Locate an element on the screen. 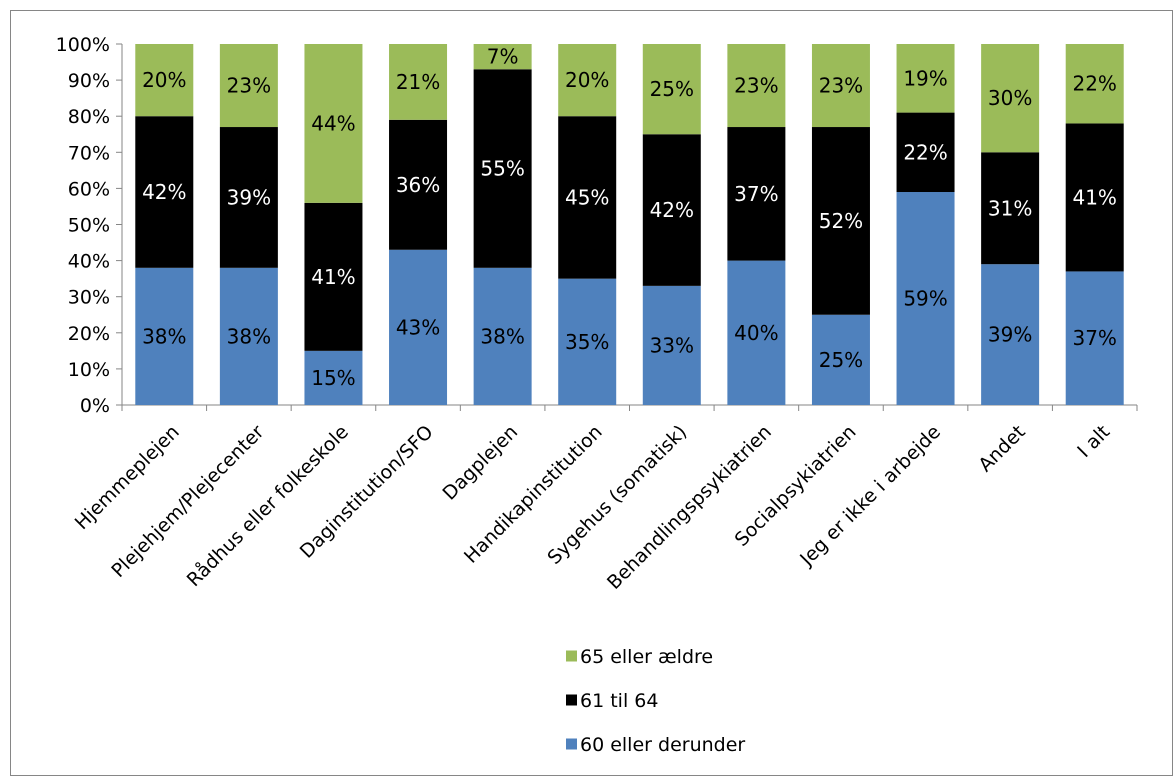 The image size is (1175, 778). data-label: 21% is located at coordinates (418, 82).